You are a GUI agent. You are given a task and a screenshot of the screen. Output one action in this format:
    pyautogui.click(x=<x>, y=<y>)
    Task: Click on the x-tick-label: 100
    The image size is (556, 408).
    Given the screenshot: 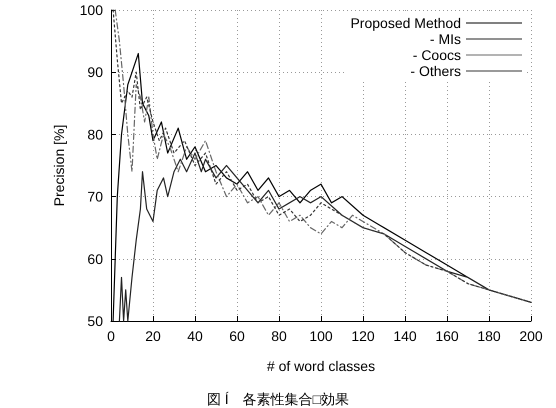 What is the action you would take?
    pyautogui.click(x=321, y=336)
    